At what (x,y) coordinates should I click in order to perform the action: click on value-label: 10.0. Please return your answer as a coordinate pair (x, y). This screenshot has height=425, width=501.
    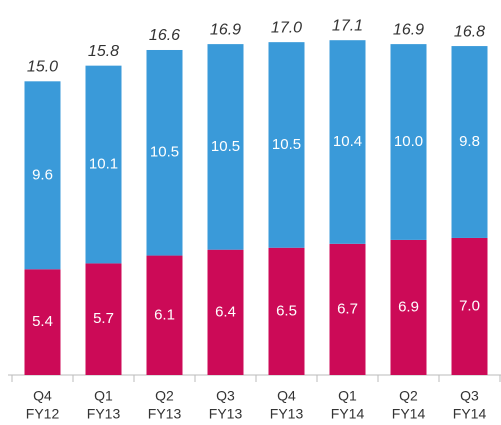
    Looking at the image, I should click on (408, 141).